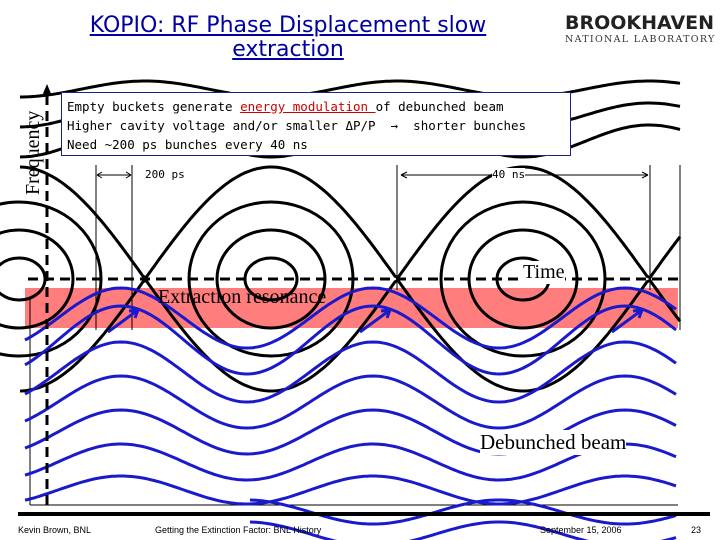 This screenshot has height=540, width=720. I want to click on info-line-1: Empty buckets generate, so click(154, 106).